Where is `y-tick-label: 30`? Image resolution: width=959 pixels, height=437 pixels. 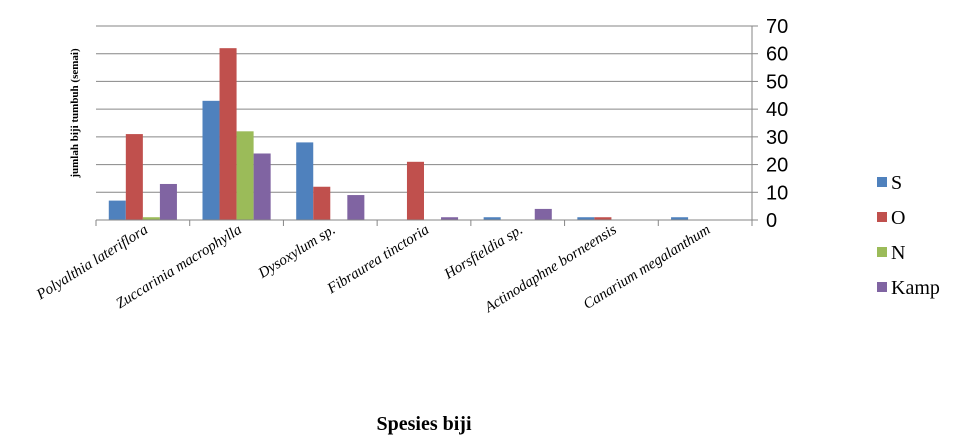 y-tick-label: 30 is located at coordinates (777, 138).